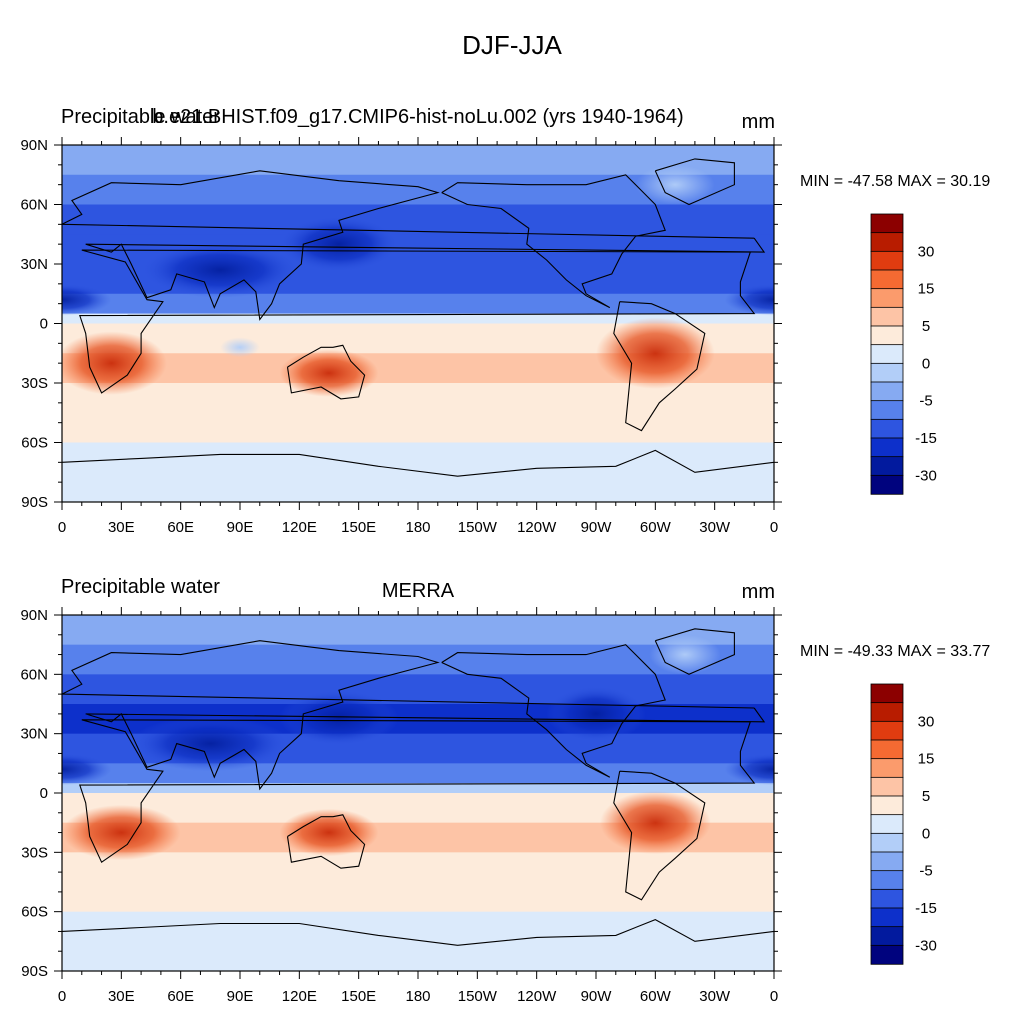 This screenshot has height=1024, width=1024. Describe the element at coordinates (34, 145) in the screenshot. I see `y-tick-label: 90N` at that location.